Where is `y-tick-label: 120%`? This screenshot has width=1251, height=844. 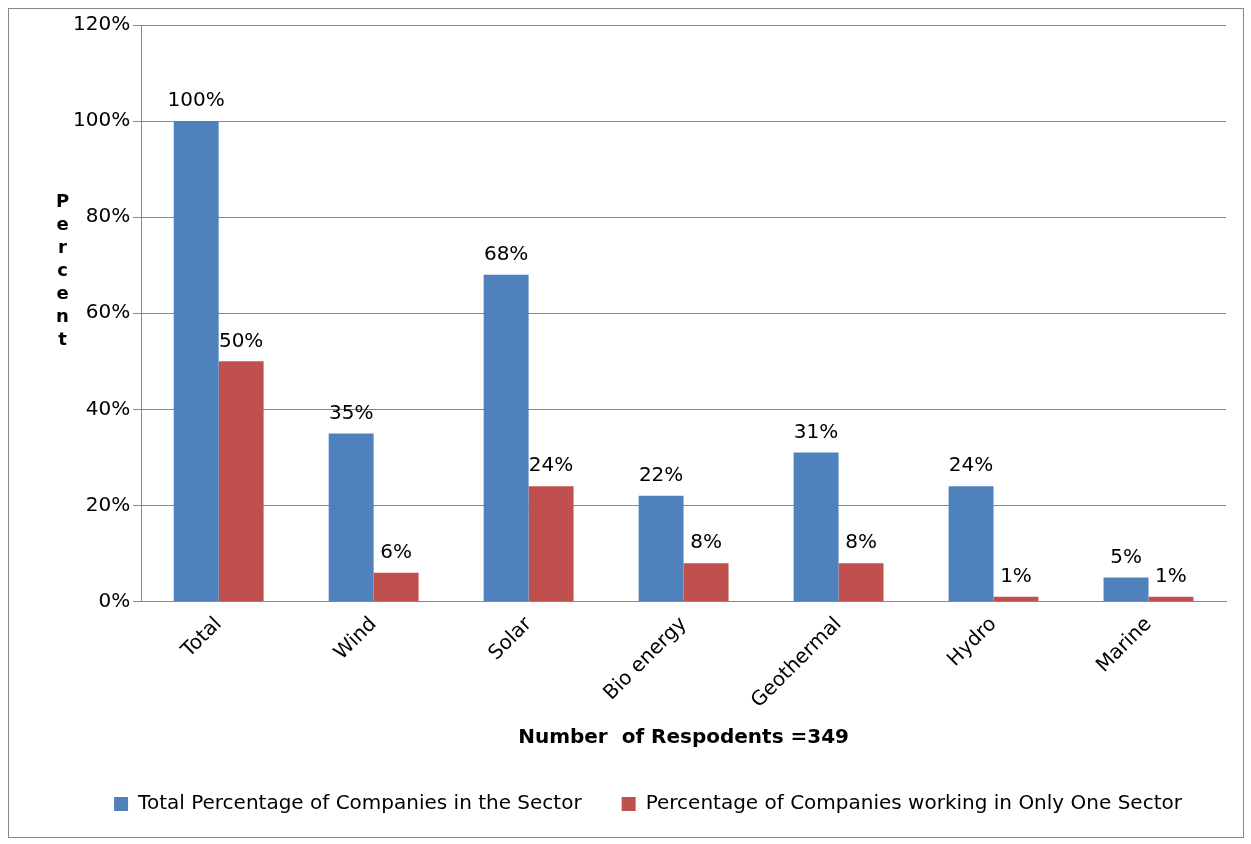 y-tick-label: 120% is located at coordinates (101, 23).